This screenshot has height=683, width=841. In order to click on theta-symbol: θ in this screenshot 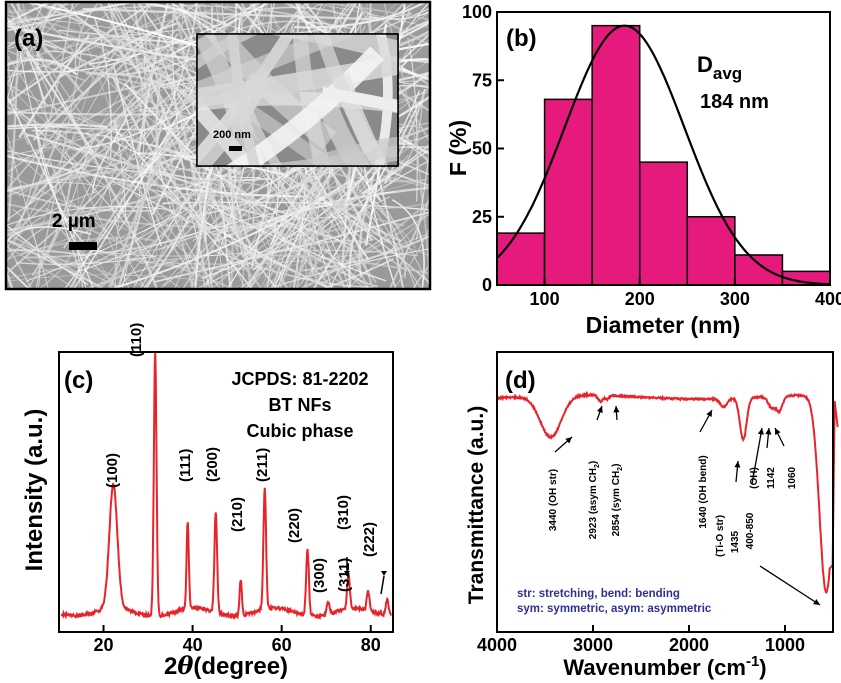, I will do `click(185, 665)`.